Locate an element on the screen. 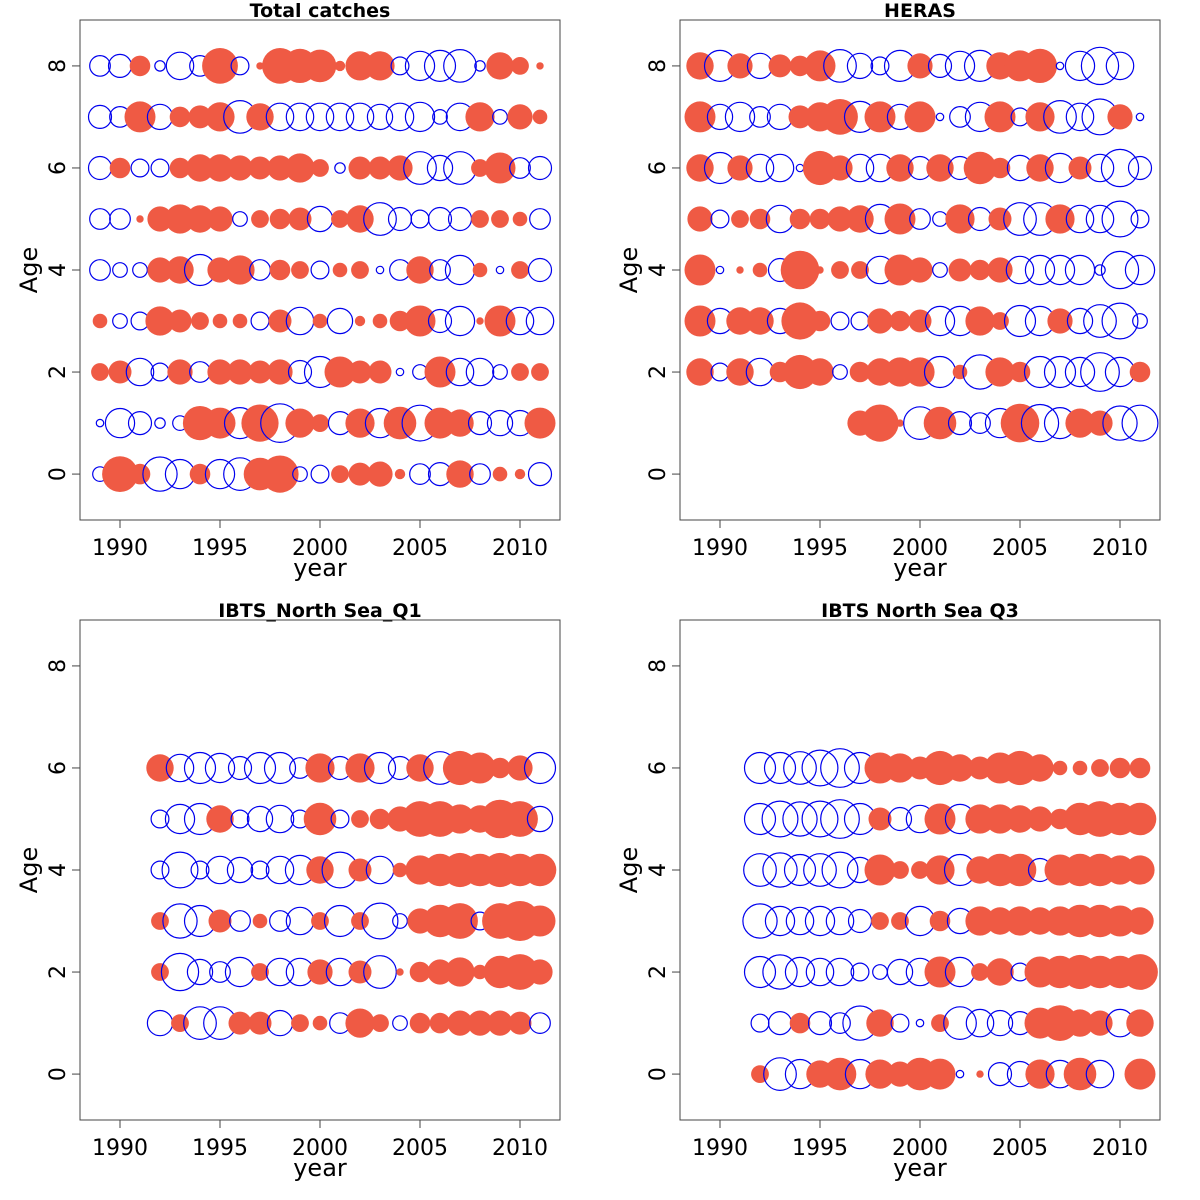 This screenshot has width=1200, height=1200. x-tick-label: 2005 is located at coordinates (420, 1148).